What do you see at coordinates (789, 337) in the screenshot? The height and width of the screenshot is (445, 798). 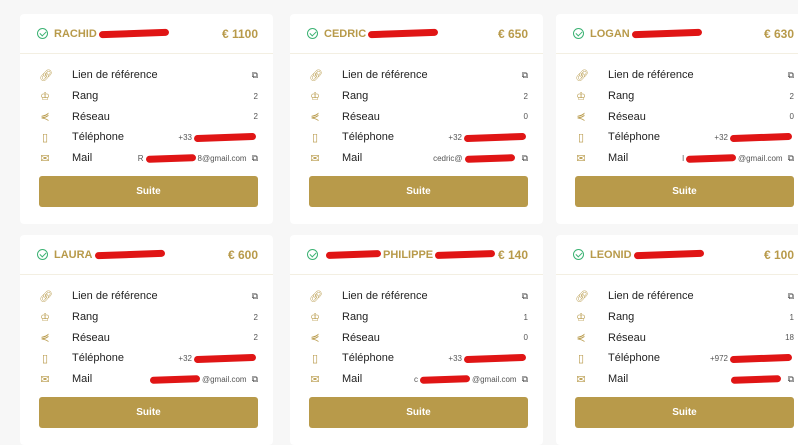 I see `network-value: 18` at bounding box center [789, 337].